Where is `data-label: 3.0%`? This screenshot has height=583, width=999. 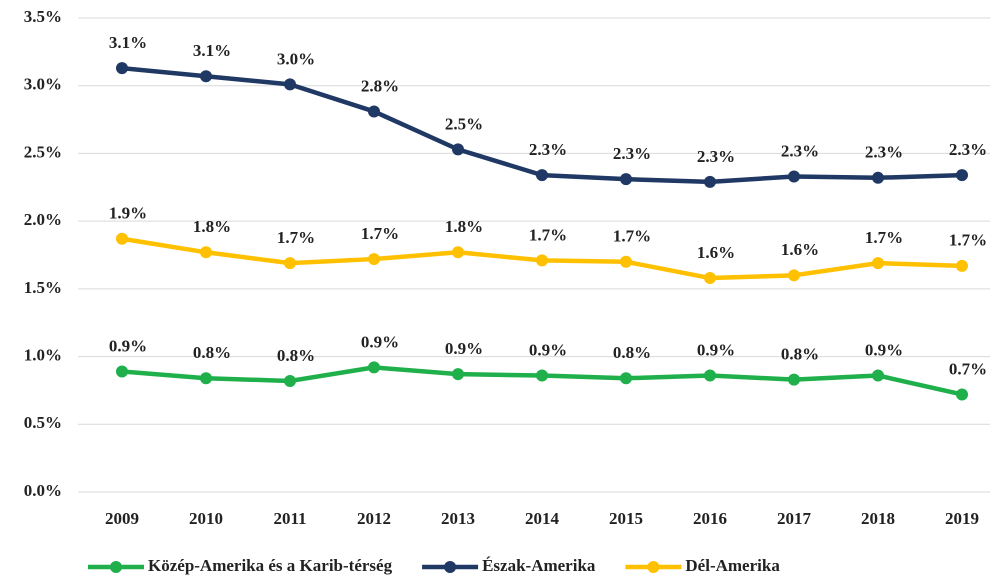
data-label: 3.0% is located at coordinates (296, 58).